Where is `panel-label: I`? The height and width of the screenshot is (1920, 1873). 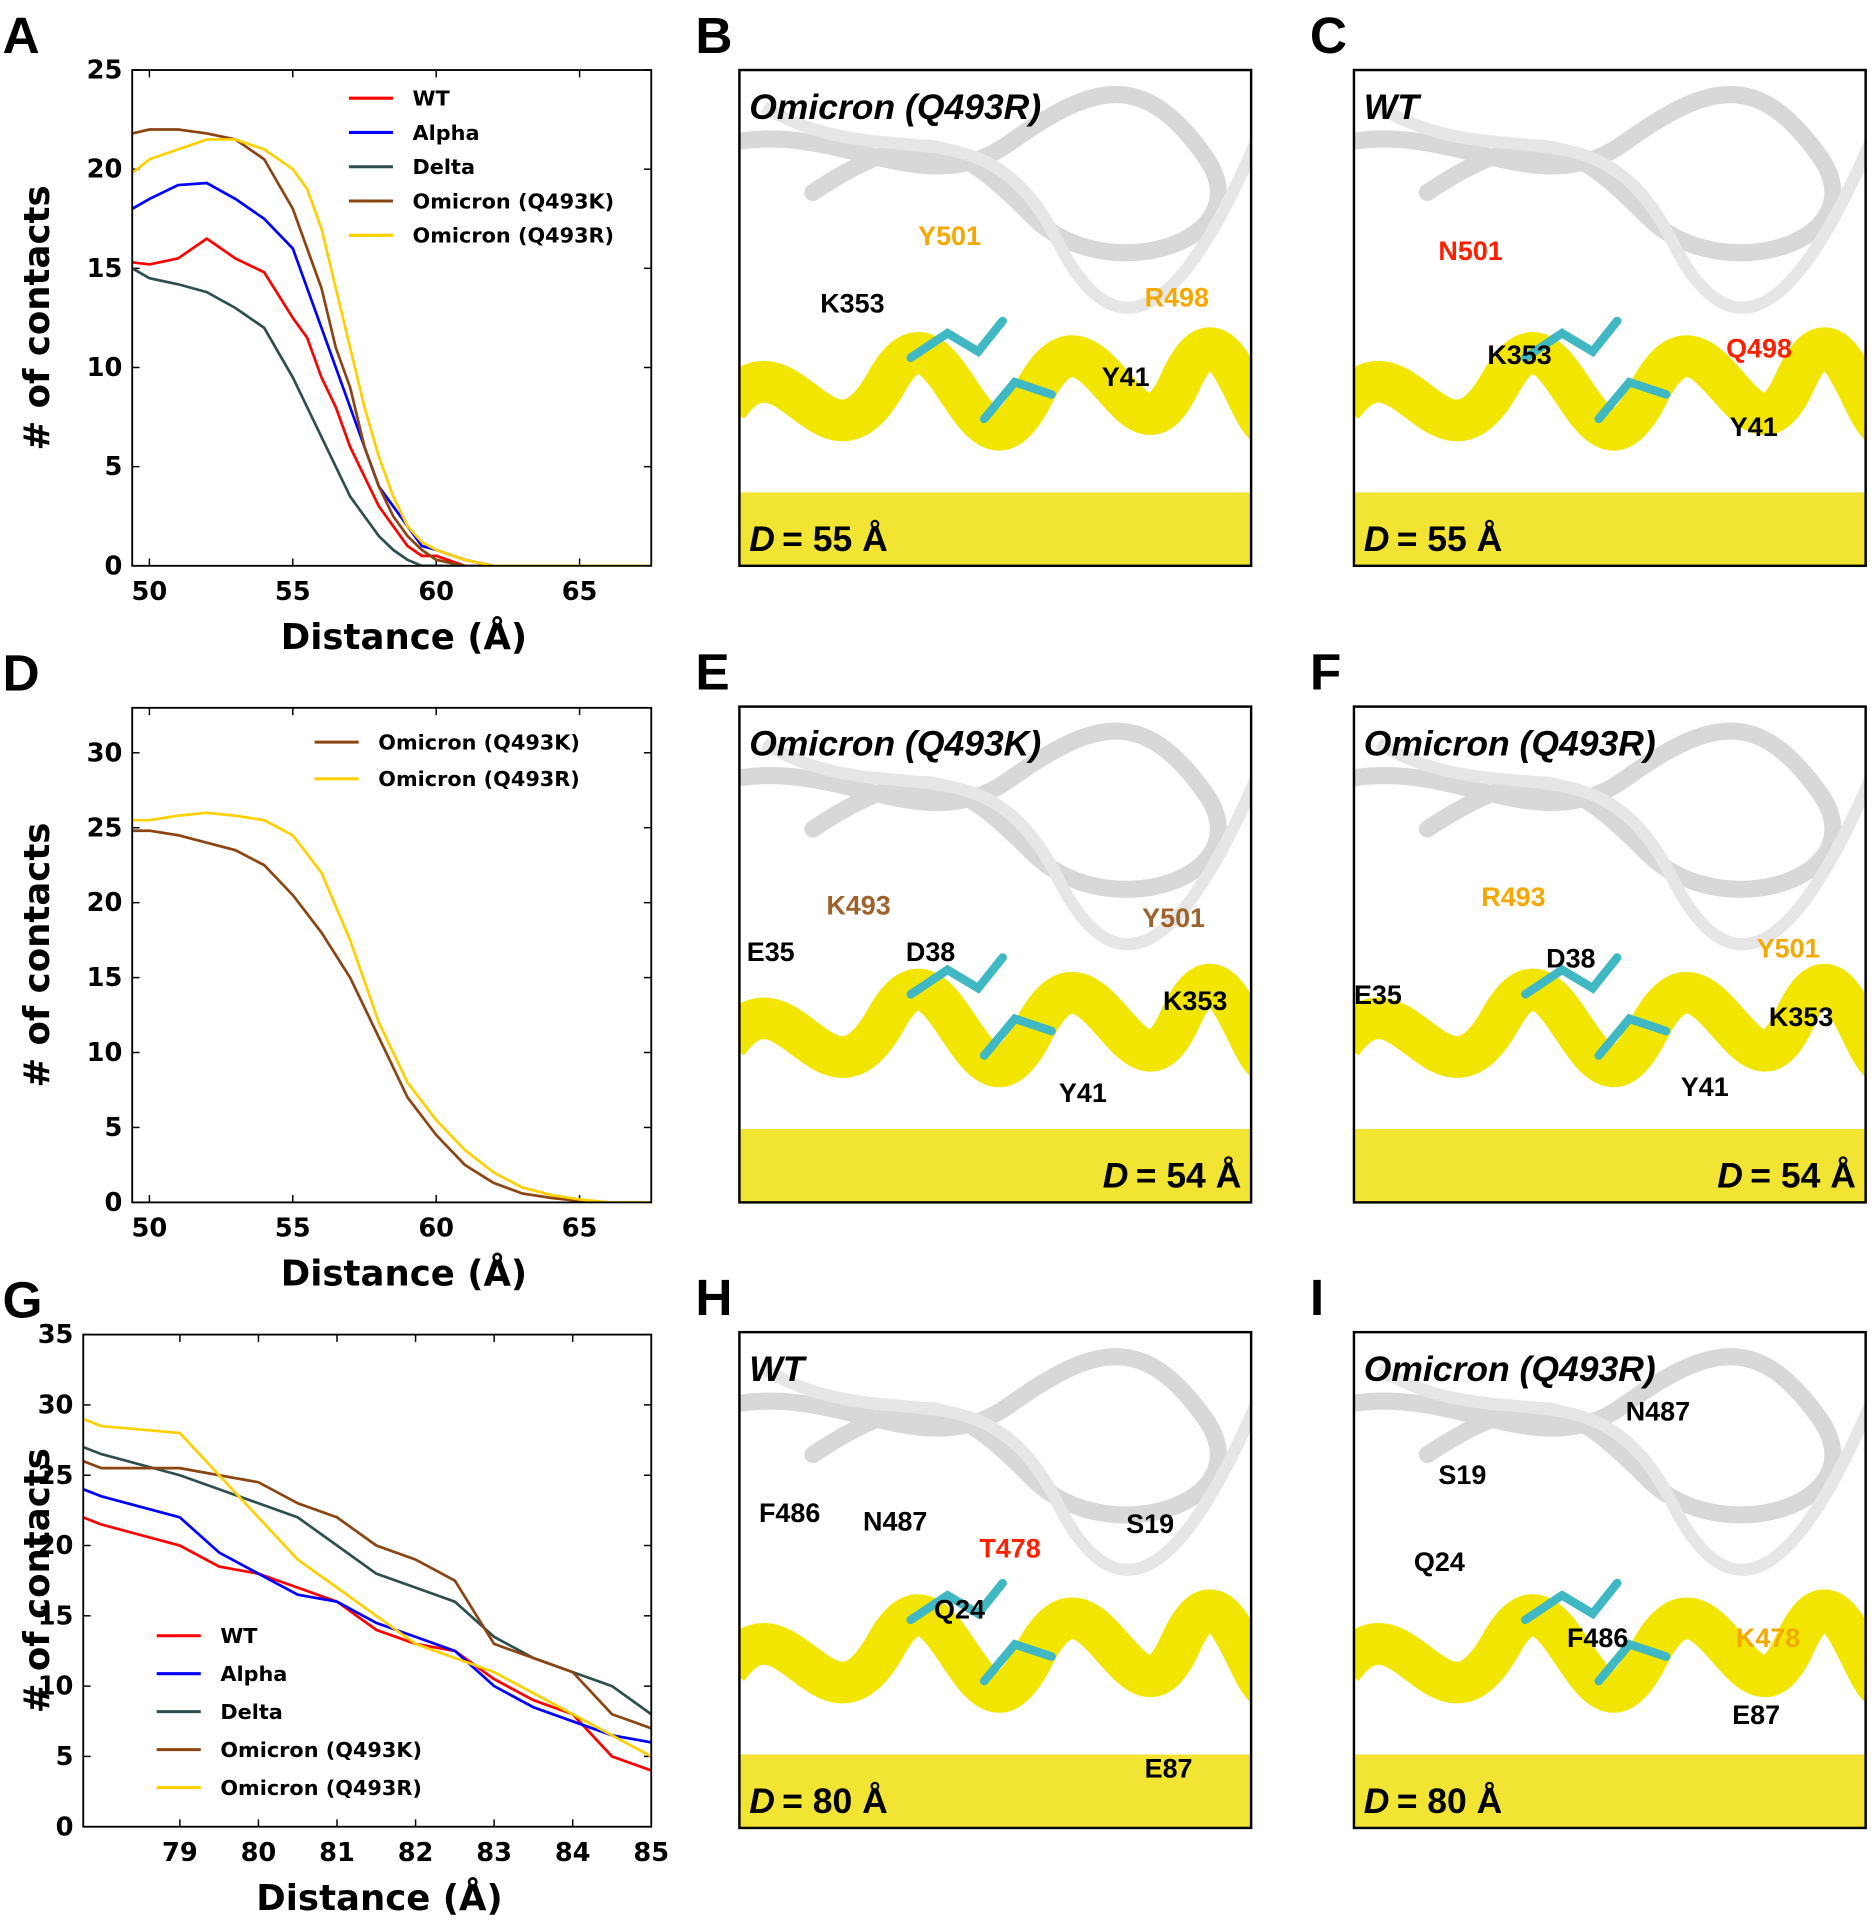
panel-label: I is located at coordinates (1317, 1297).